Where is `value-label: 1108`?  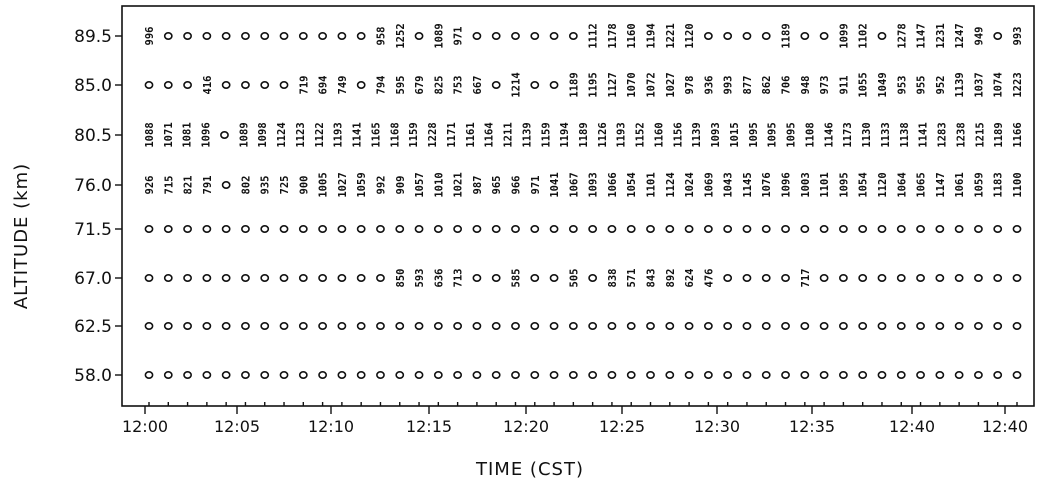 value-label: 1108 is located at coordinates (810, 134).